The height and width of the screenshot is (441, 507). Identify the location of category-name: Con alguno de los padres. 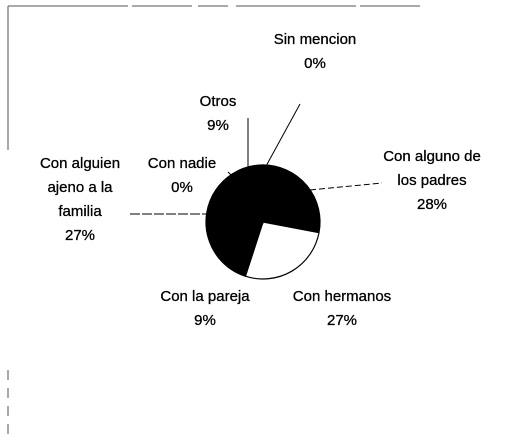
(432, 168).